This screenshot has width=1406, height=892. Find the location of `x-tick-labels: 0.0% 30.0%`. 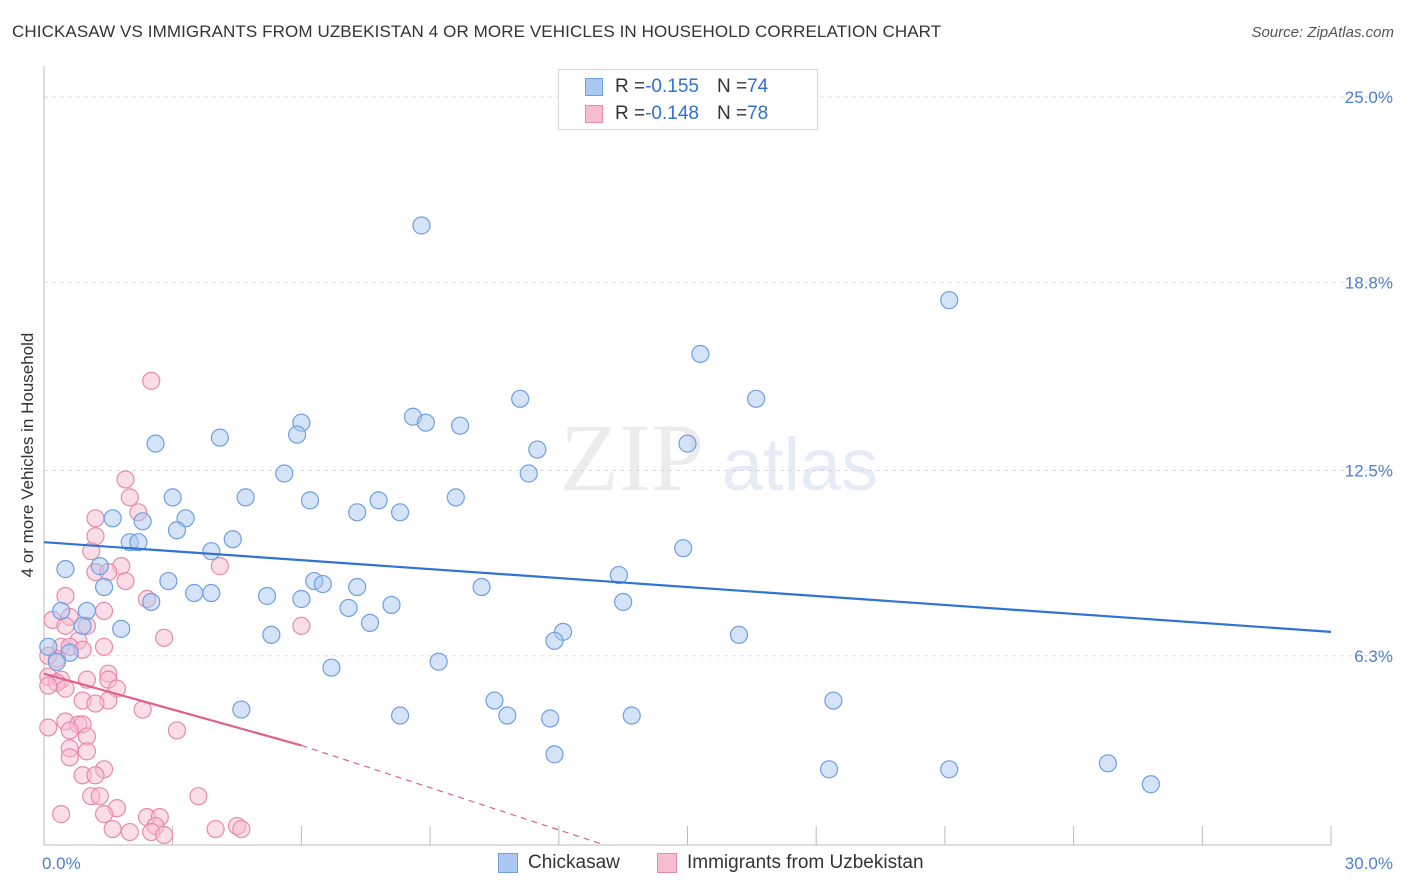

x-tick-labels: 0.0% 30.0% is located at coordinates (717, 863).